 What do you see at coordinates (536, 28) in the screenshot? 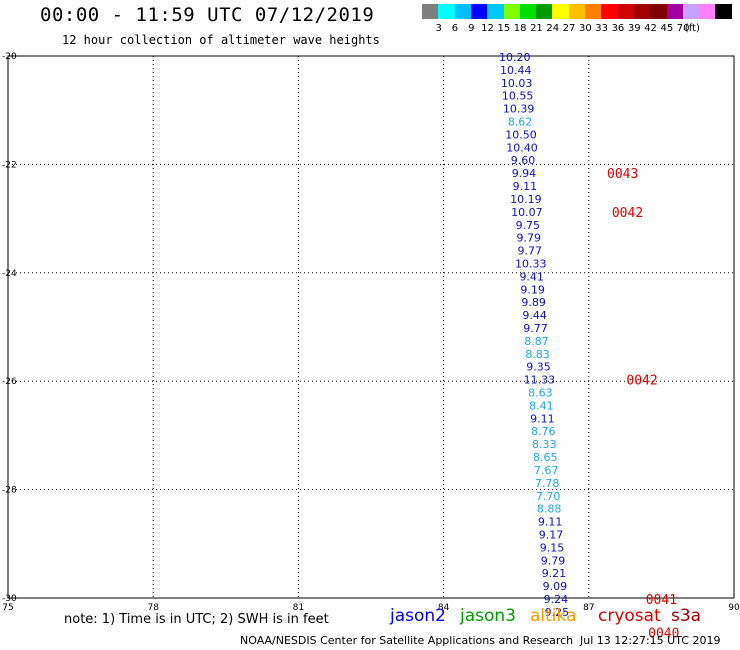
I see `color-scale-label: 21` at bounding box center [536, 28].